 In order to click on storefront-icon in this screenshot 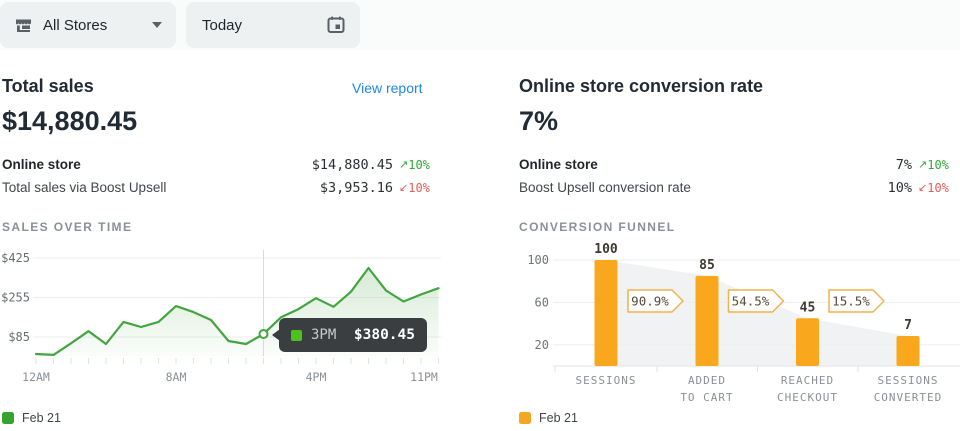, I will do `click(23, 25)`.